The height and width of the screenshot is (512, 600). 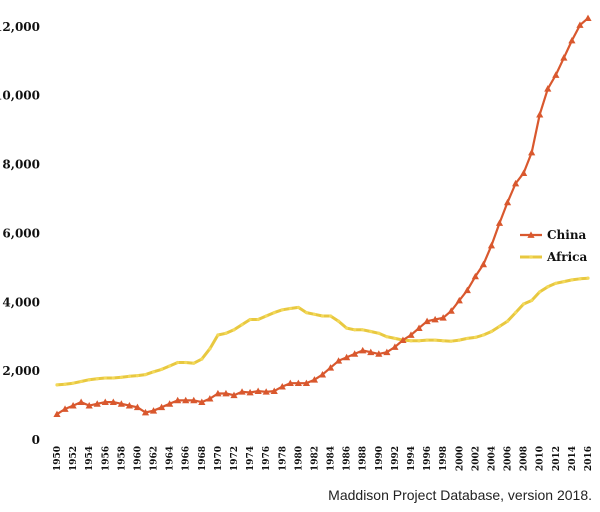 I want to click on x-tick-label: 1968, so click(x=203, y=458).